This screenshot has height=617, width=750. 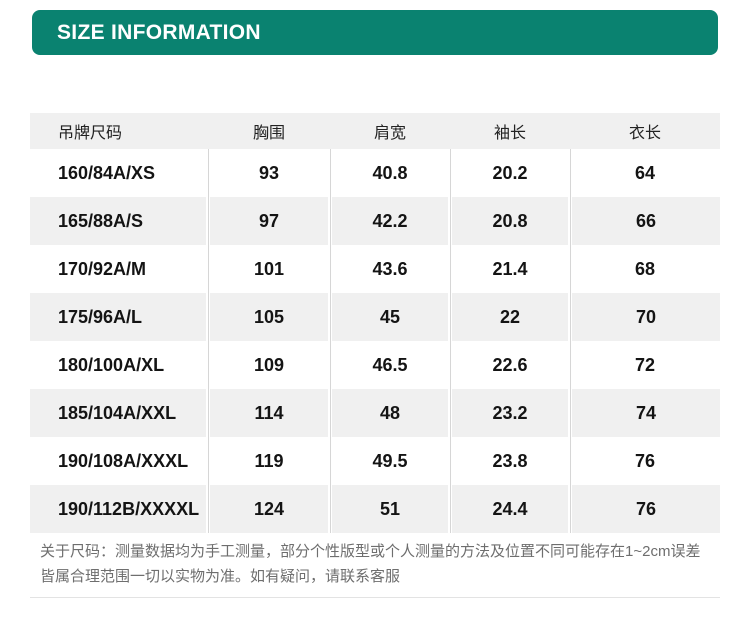 I want to click on table-row: 190/112B/XXXXL 124 51 24.4 76, so click(x=375, y=509).